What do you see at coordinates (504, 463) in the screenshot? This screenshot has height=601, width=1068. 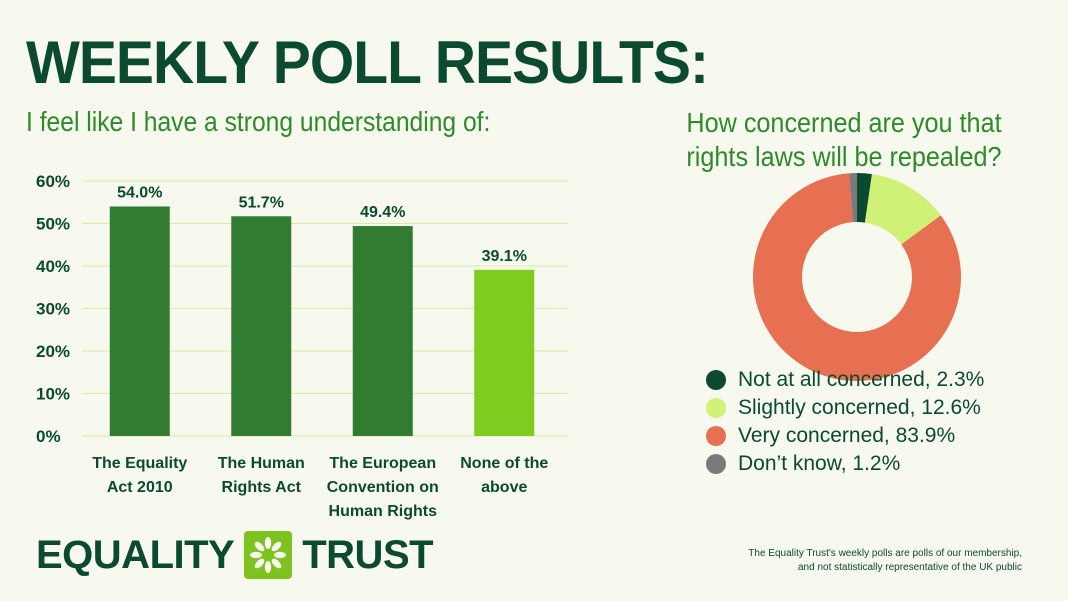 I see `x-tick-label: None of the` at bounding box center [504, 463].